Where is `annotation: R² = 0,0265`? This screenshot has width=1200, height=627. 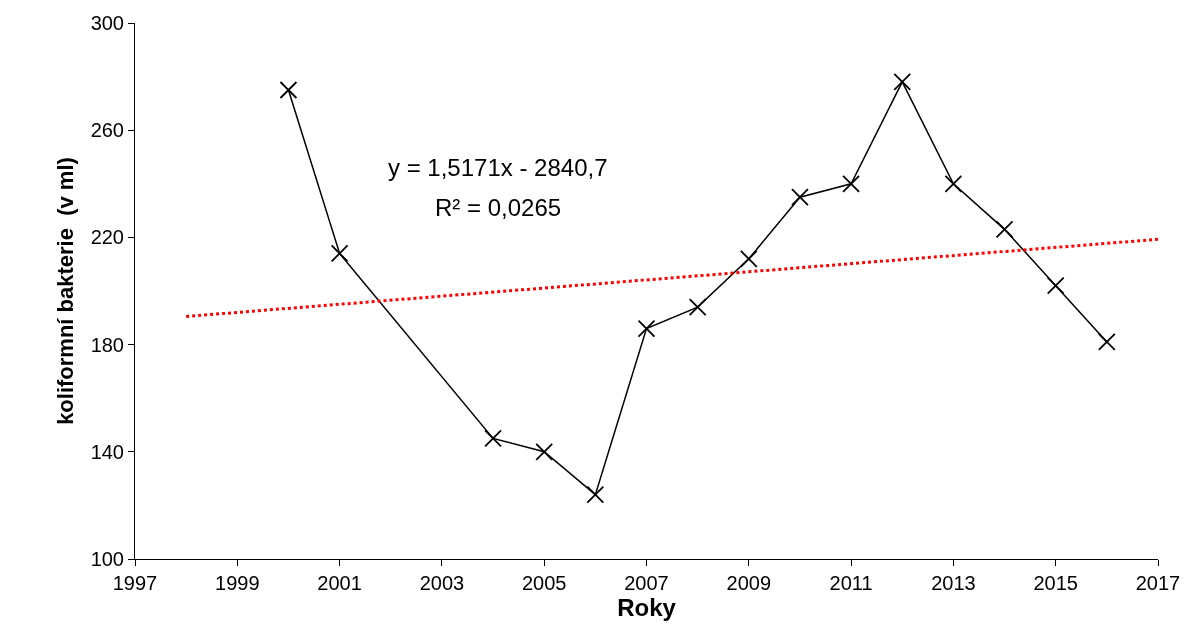 annotation: R² = 0,0265 is located at coordinates (498, 207).